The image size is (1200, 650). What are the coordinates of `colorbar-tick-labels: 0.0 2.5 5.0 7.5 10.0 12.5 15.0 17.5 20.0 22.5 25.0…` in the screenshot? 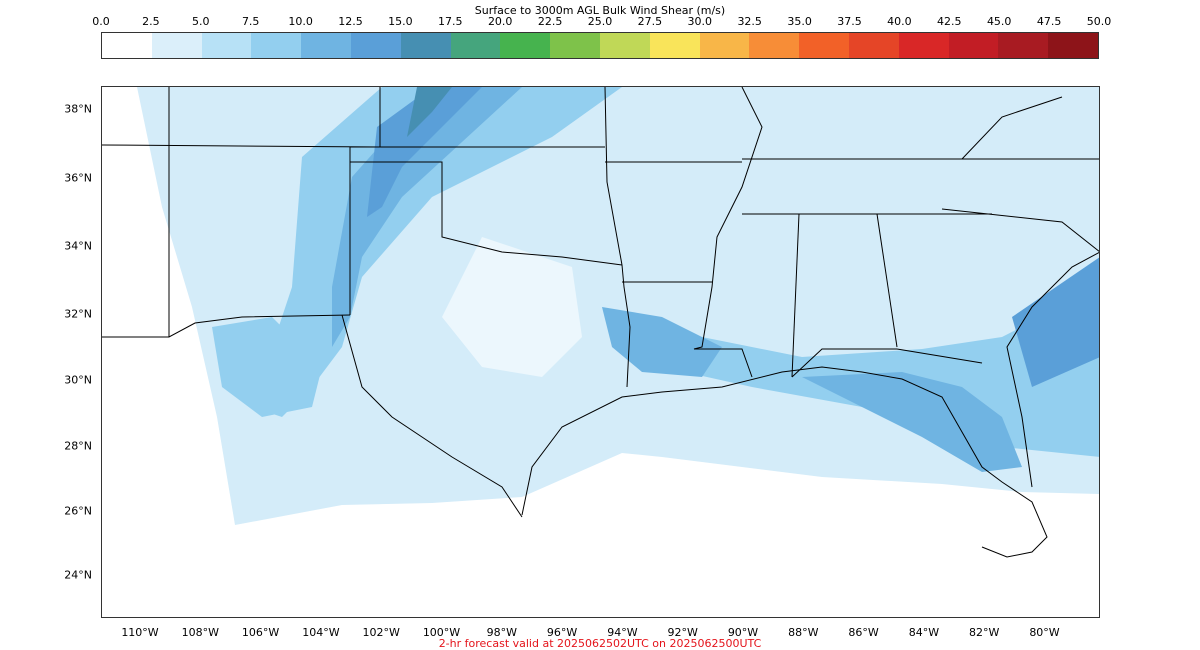 It's located at (600, 22).